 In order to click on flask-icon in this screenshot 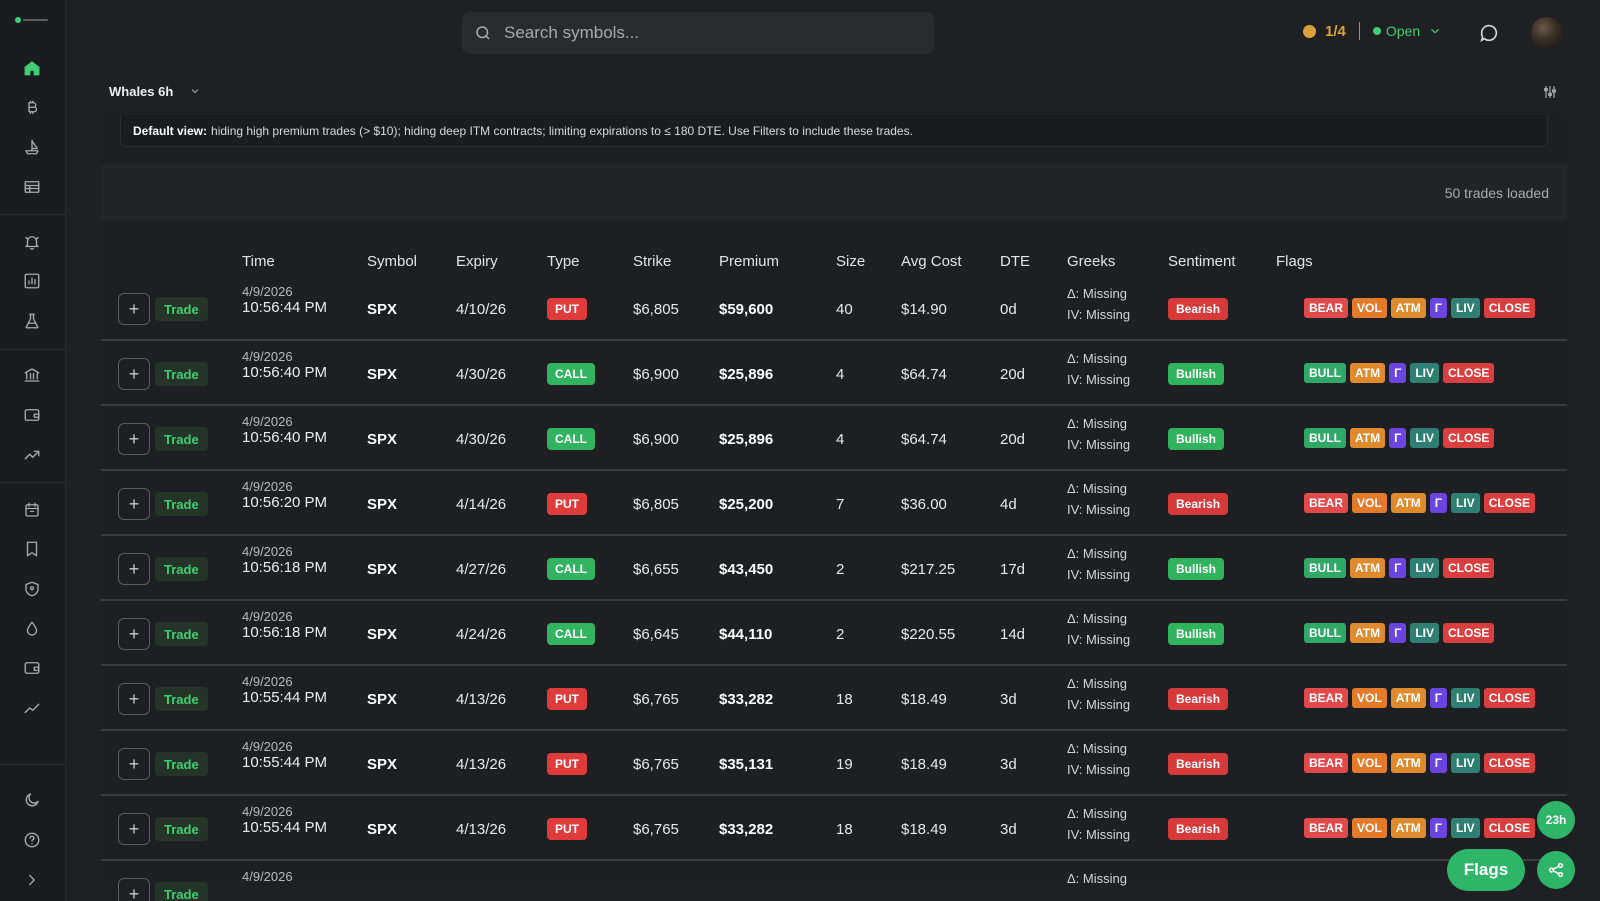, I will do `click(32, 321)`.